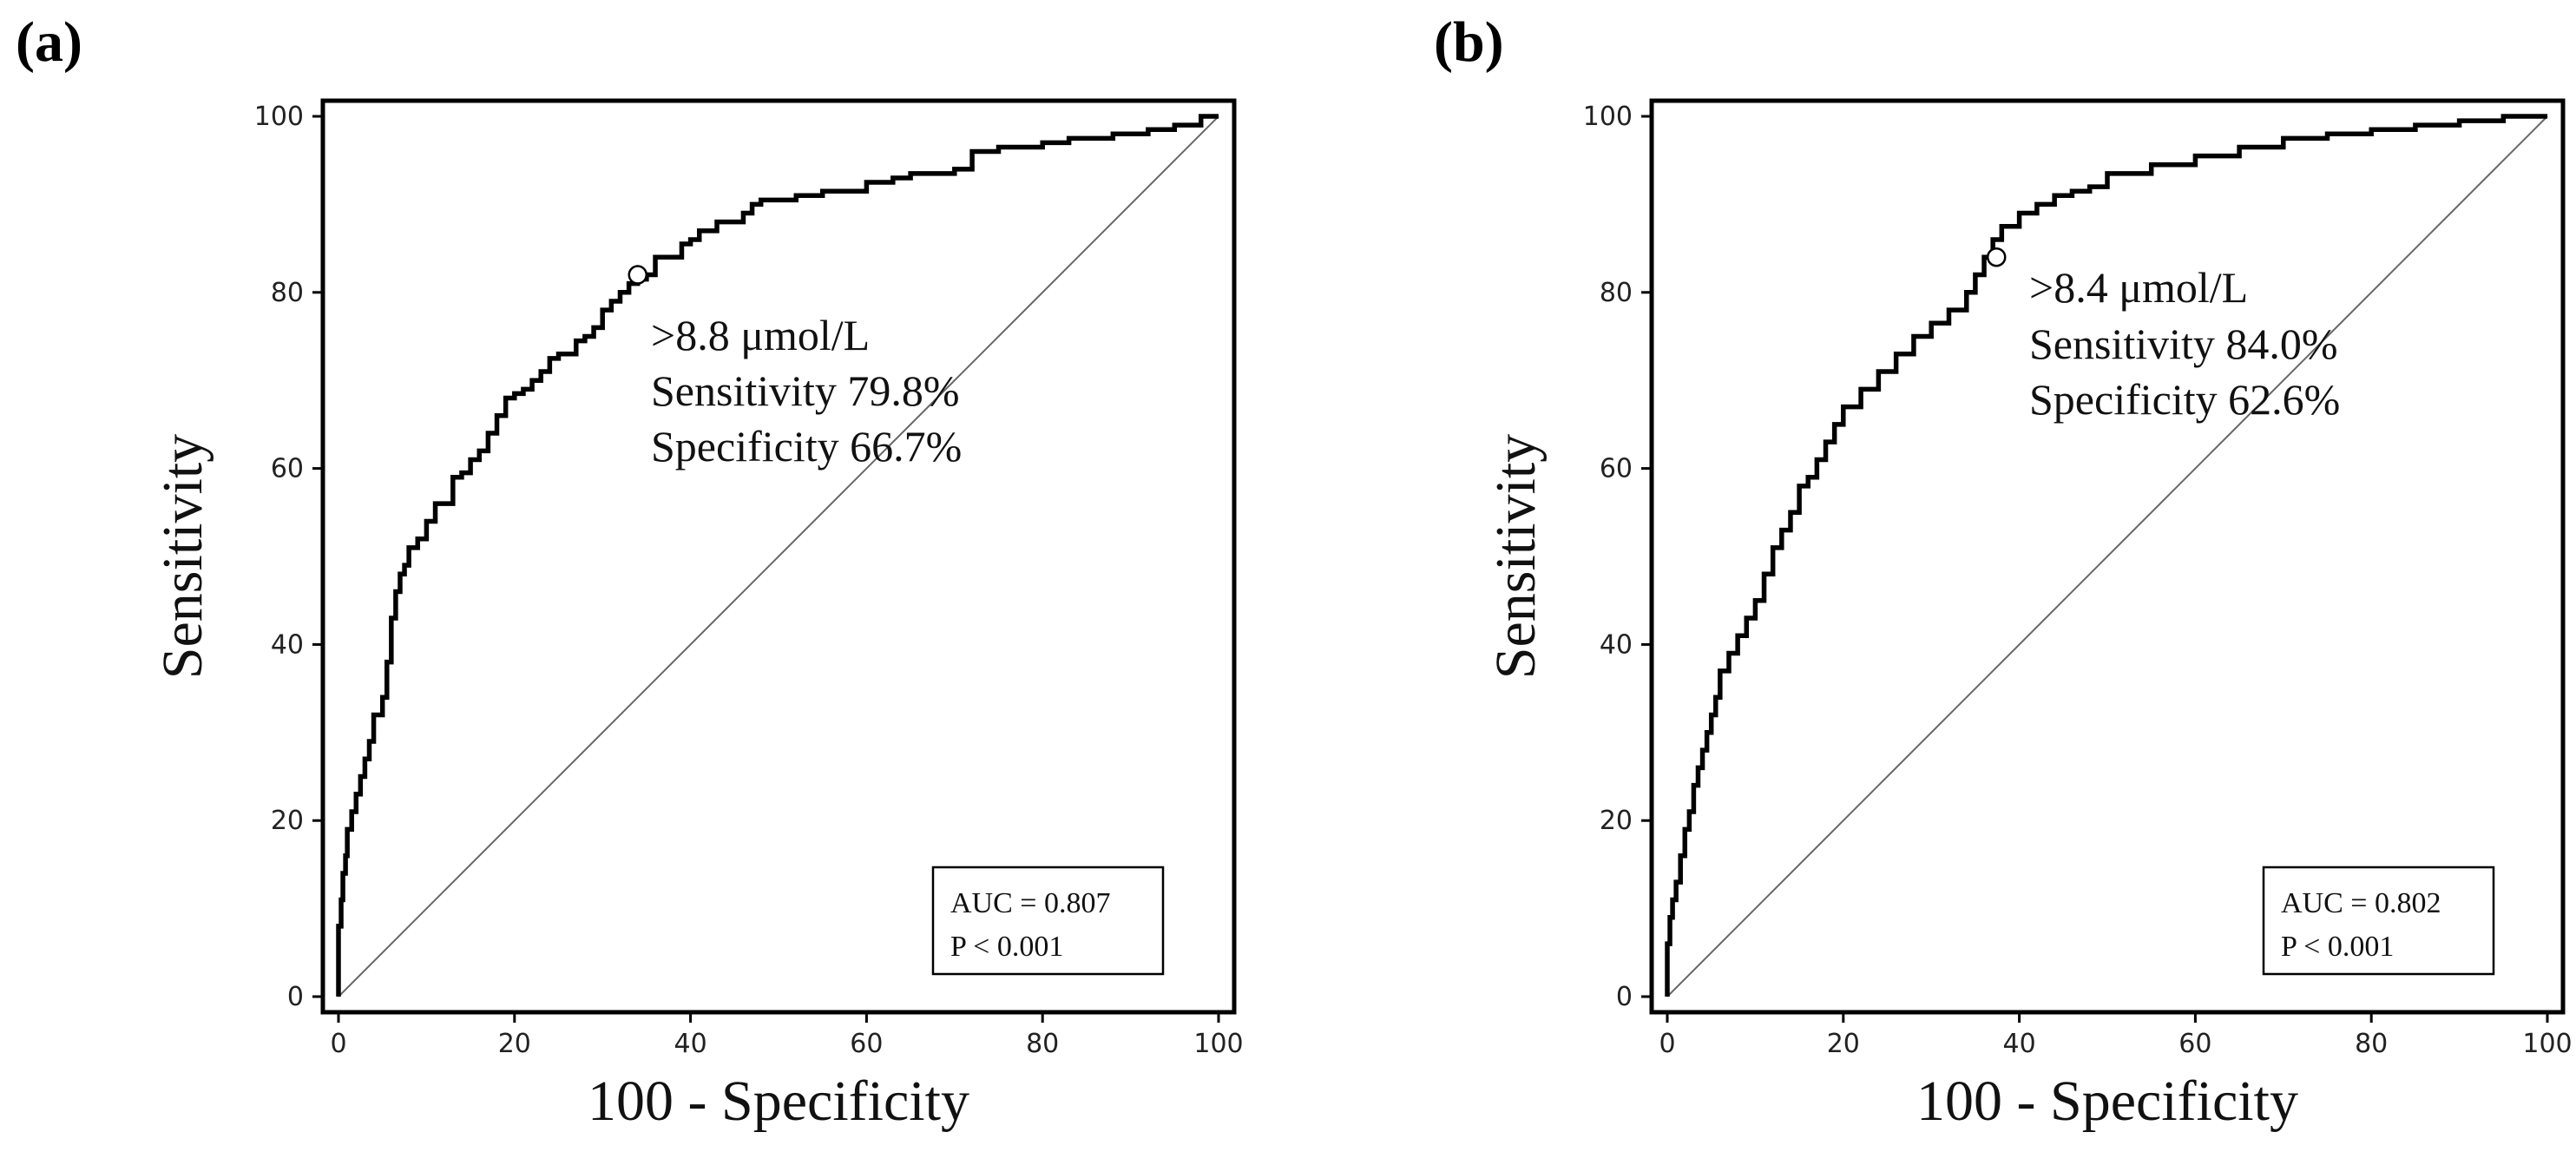 The width and height of the screenshot is (2576, 1152). Describe the element at coordinates (760, 335) in the screenshot. I see `annotation-cutoff: >8.8 μmol/L` at that location.